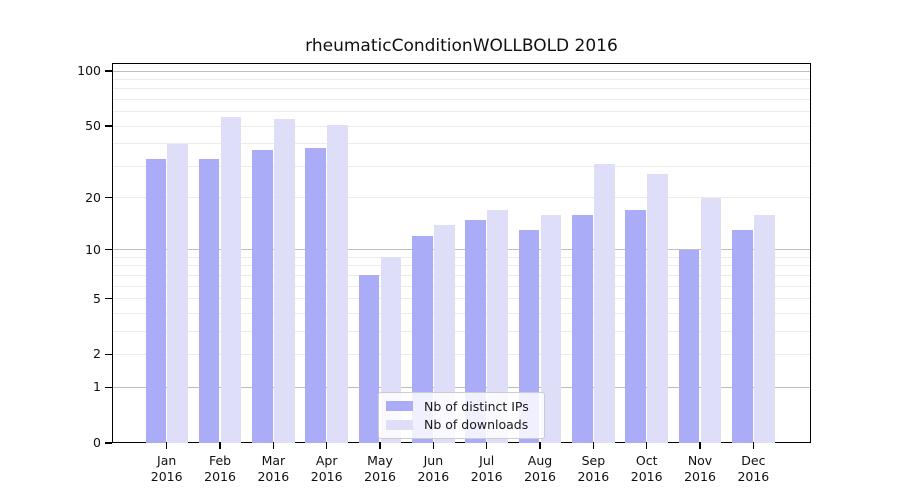 This screenshot has width=900, height=500. Describe the element at coordinates (540, 468) in the screenshot. I see `x-tick-label-aug: Aug 2016` at that location.